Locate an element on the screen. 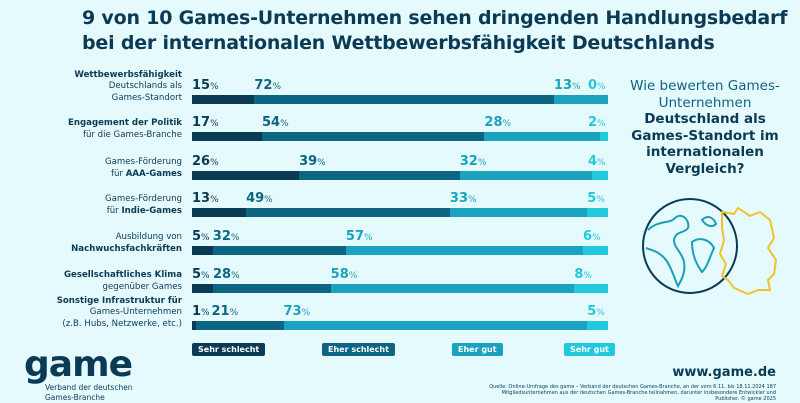 This screenshot has height=403, width=800. category-label: Ausbildung von Nachwuchsfachkräften is located at coordinates (91, 243).